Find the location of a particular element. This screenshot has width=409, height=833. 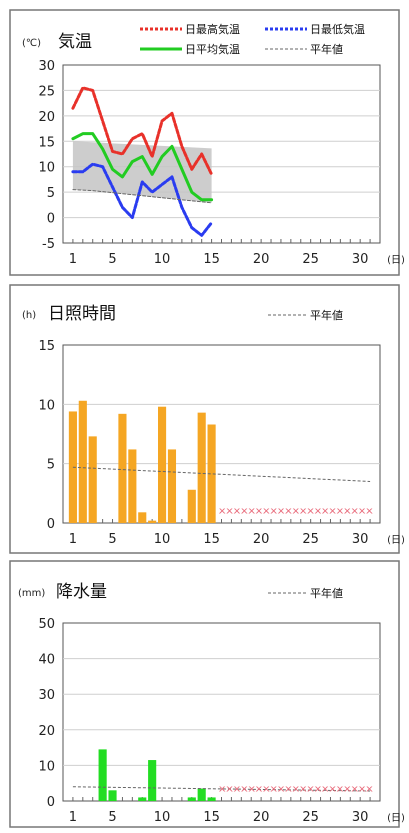

legend-normal-label: 平年値 is located at coordinates (326, 49).